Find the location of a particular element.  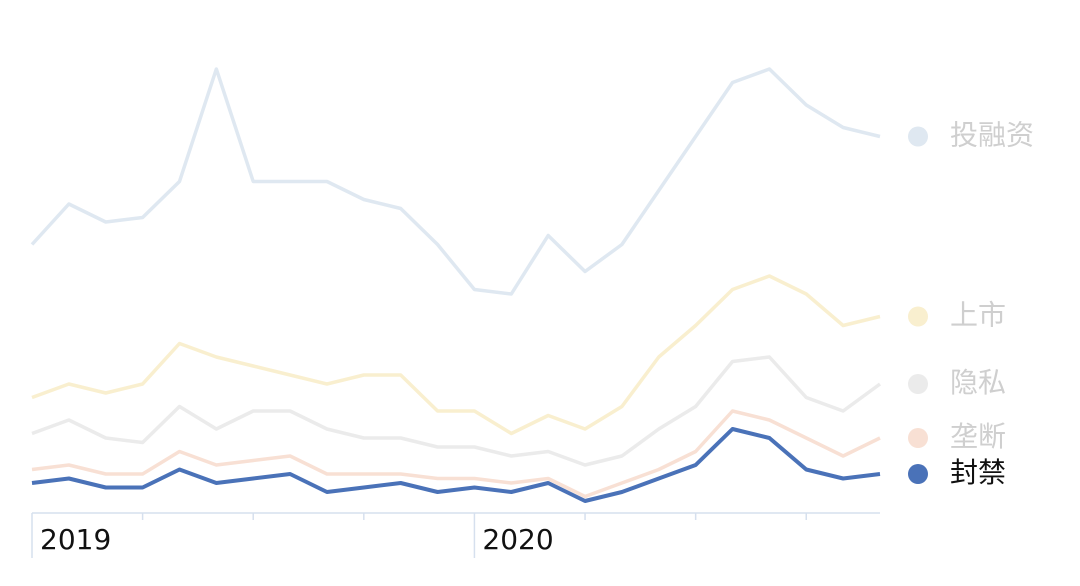

x-tick-label: 2020 is located at coordinates (517, 539).